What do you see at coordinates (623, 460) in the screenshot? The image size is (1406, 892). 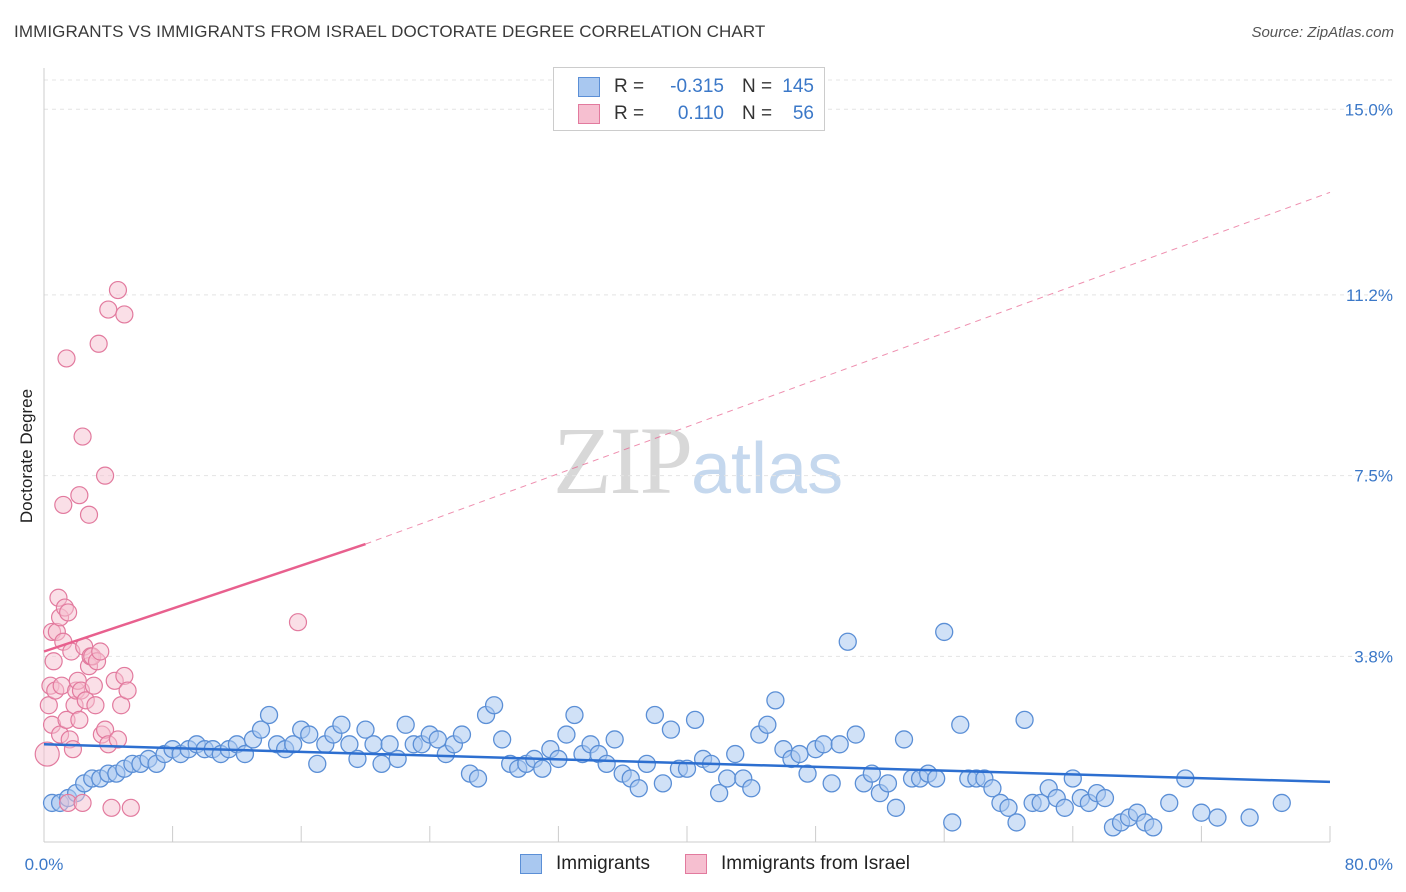 I see `watermark-zip: ZIP` at bounding box center [623, 460].